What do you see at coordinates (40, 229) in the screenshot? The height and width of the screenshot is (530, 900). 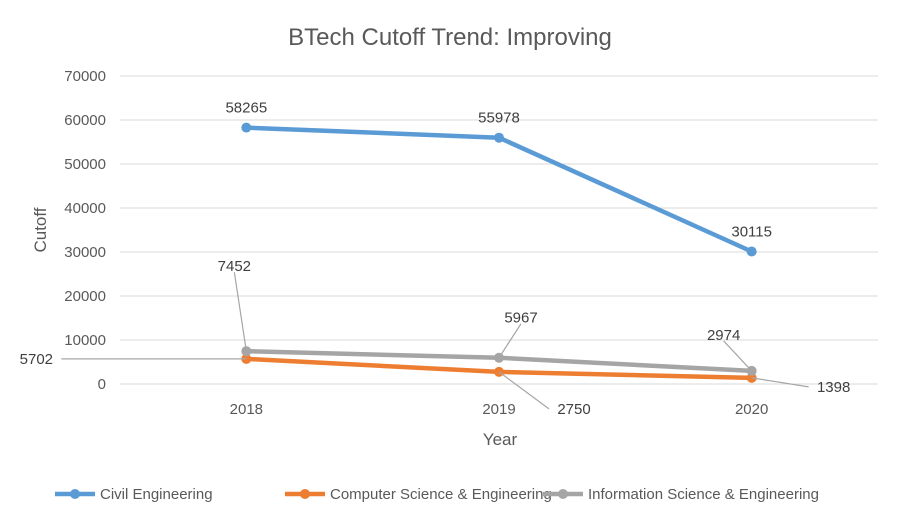 I see `y-axis-label: Cutoff` at bounding box center [40, 229].